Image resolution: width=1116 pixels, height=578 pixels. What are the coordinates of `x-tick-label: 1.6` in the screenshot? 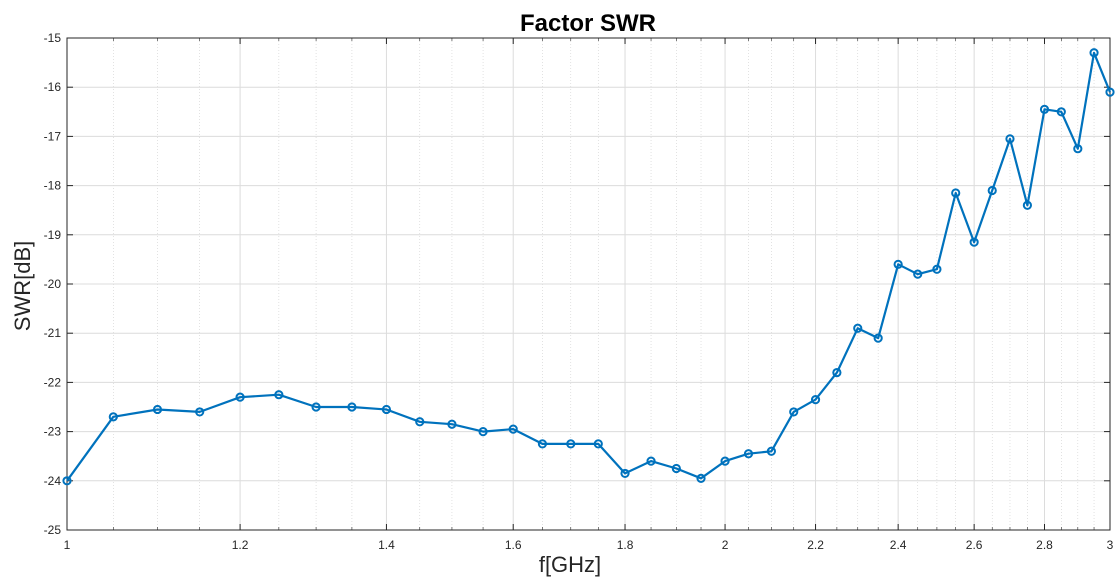 It's located at (513, 545).